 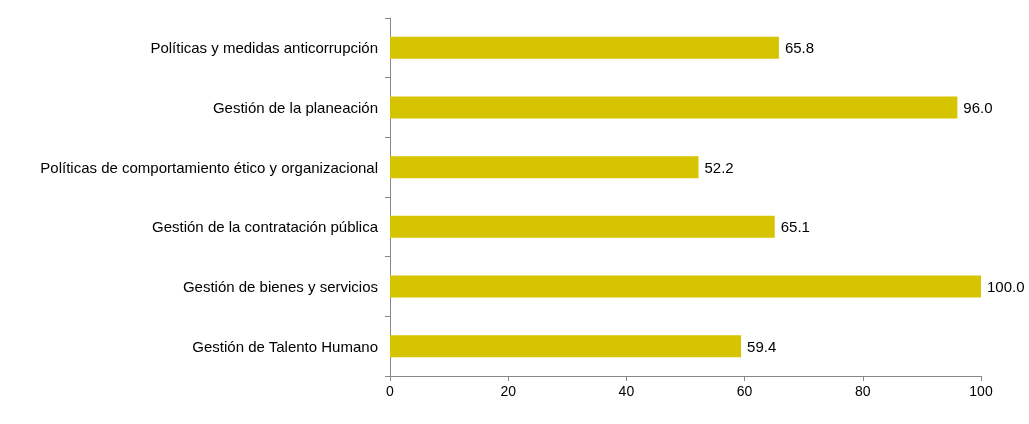 I want to click on x-tick-label: 40, so click(x=626, y=391).